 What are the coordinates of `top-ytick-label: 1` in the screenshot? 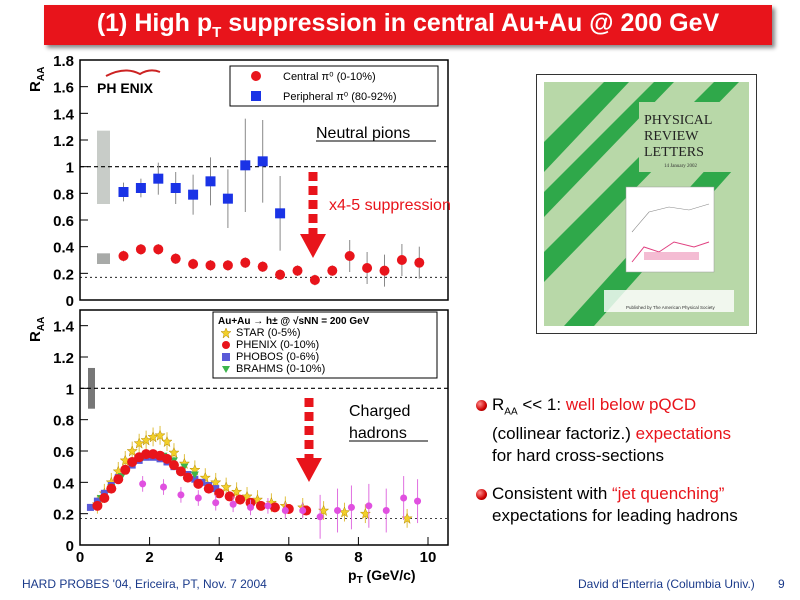 It's located at (70, 168).